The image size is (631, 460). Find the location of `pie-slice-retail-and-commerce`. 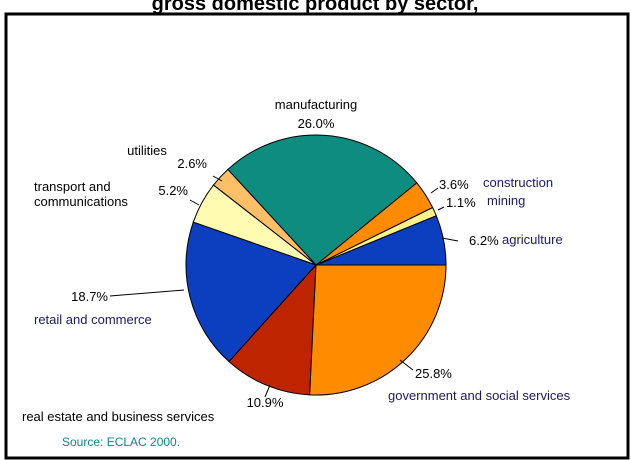

pie-slice-retail-and-commerce is located at coordinates (251, 292).